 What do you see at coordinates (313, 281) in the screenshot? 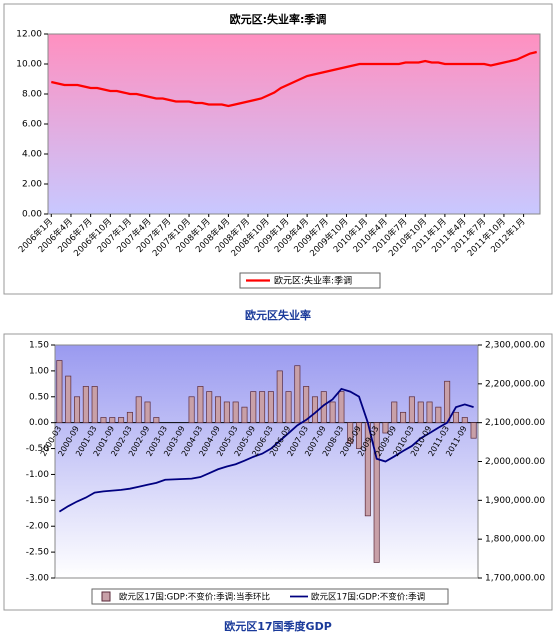
I see `legend-label: 欧元区:失业率:季调` at bounding box center [313, 281].